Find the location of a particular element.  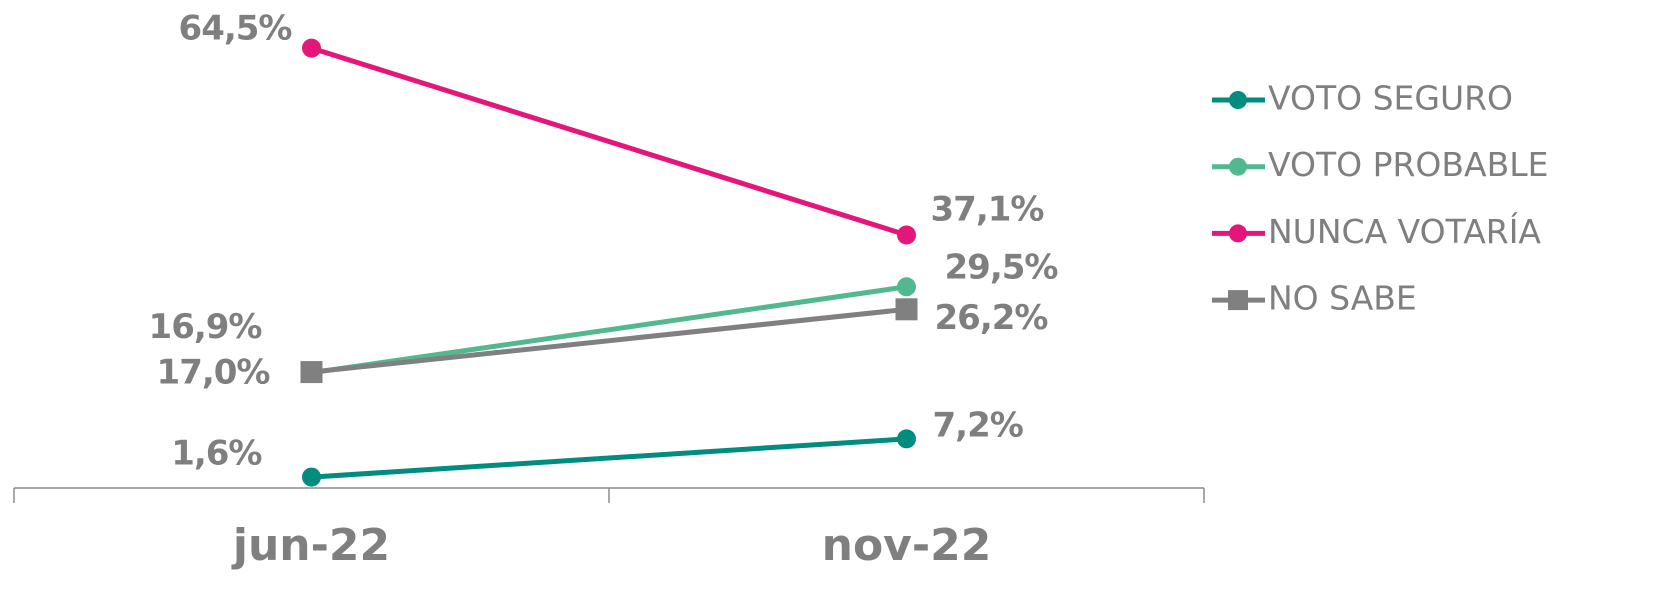

data-label: 16,9% is located at coordinates (205, 327).